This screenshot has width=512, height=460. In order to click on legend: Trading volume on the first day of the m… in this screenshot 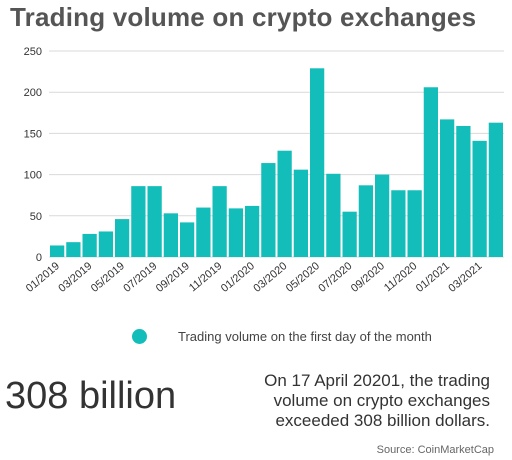, I will do `click(282, 336)`.